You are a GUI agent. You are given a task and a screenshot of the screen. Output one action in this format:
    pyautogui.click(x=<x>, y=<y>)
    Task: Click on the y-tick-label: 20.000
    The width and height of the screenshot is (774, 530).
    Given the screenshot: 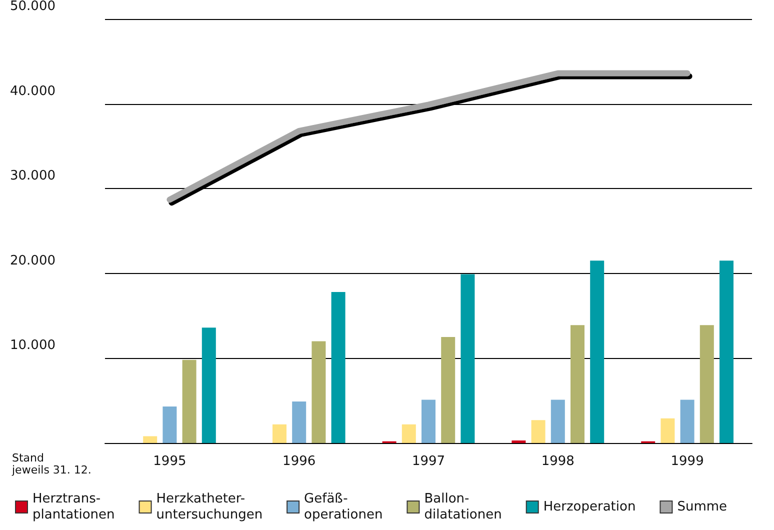 What is the action you would take?
    pyautogui.click(x=33, y=260)
    